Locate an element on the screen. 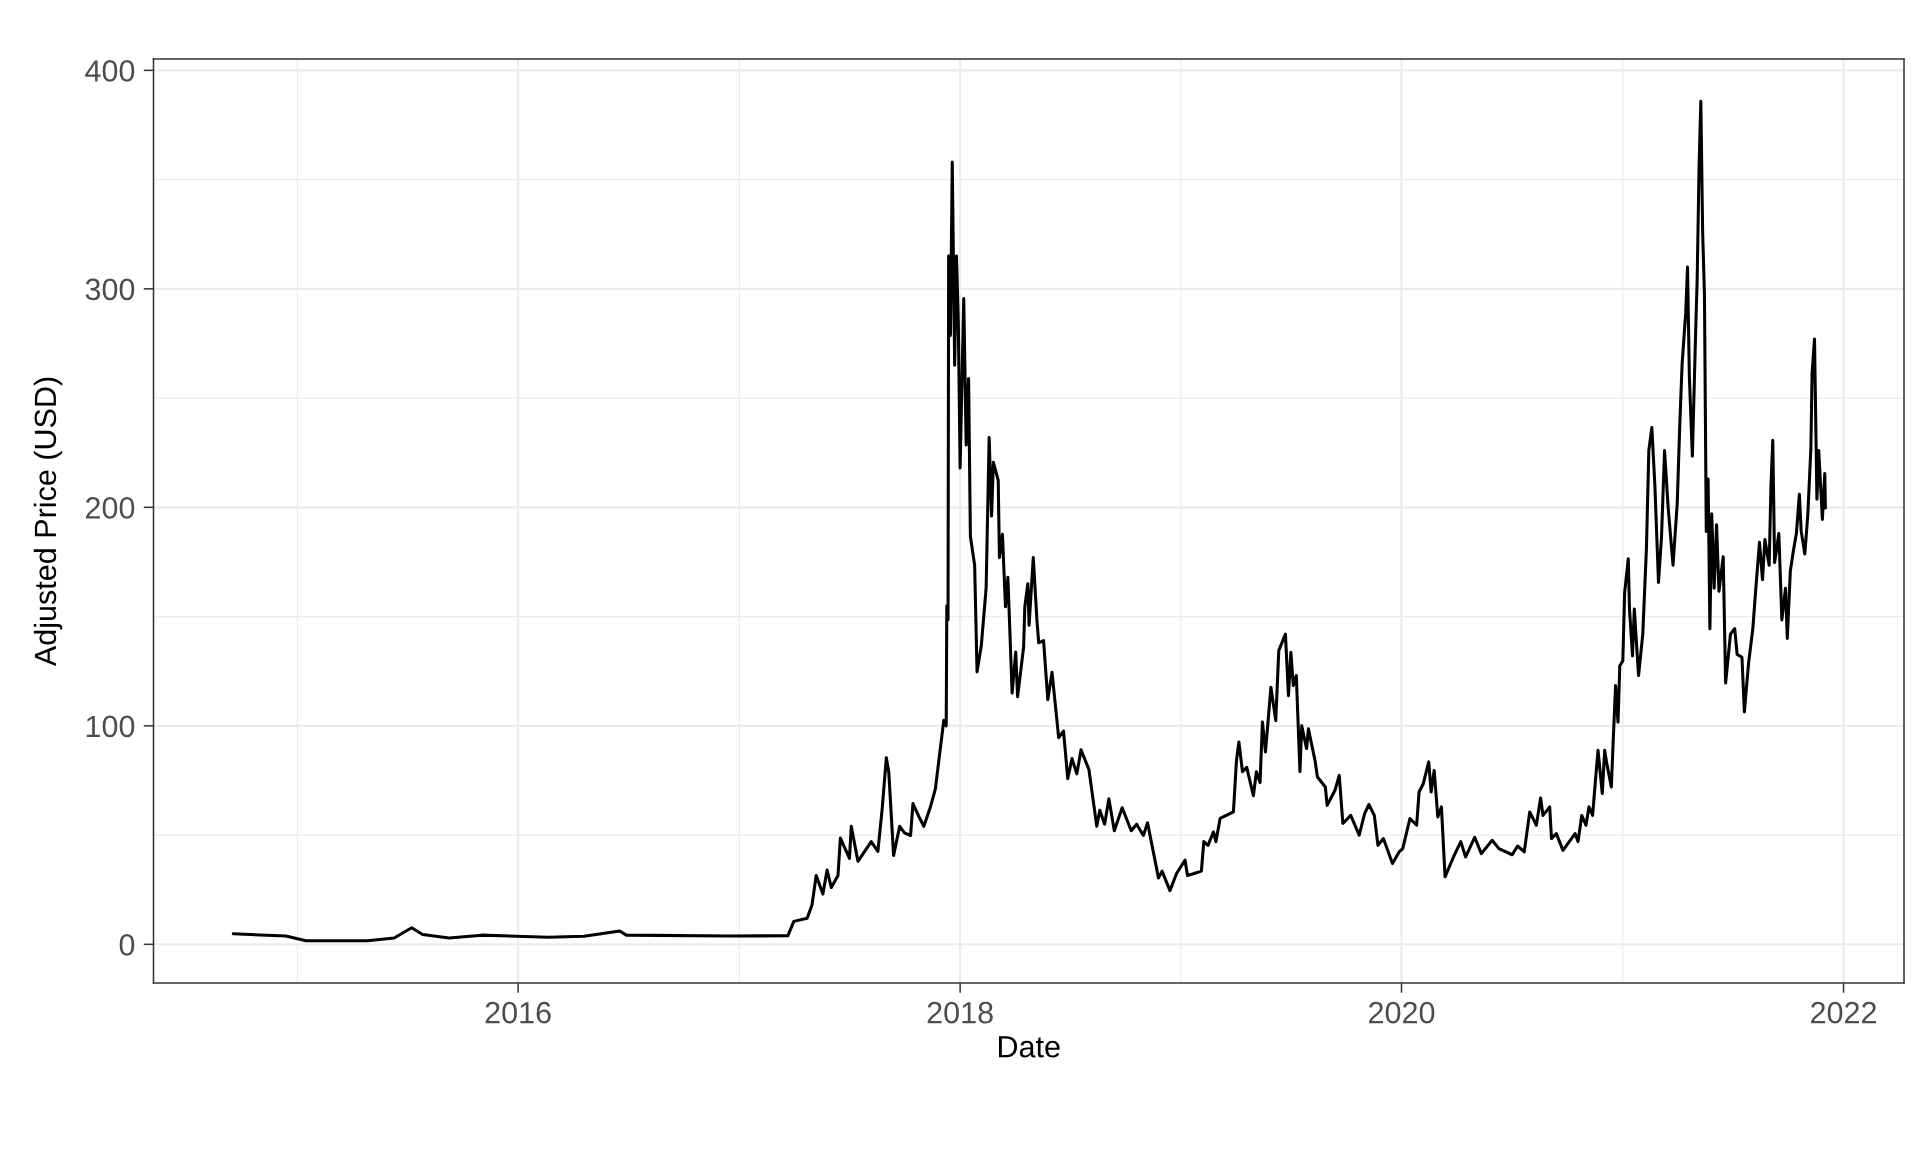  y-tick-label: 400 is located at coordinates (110, 71).